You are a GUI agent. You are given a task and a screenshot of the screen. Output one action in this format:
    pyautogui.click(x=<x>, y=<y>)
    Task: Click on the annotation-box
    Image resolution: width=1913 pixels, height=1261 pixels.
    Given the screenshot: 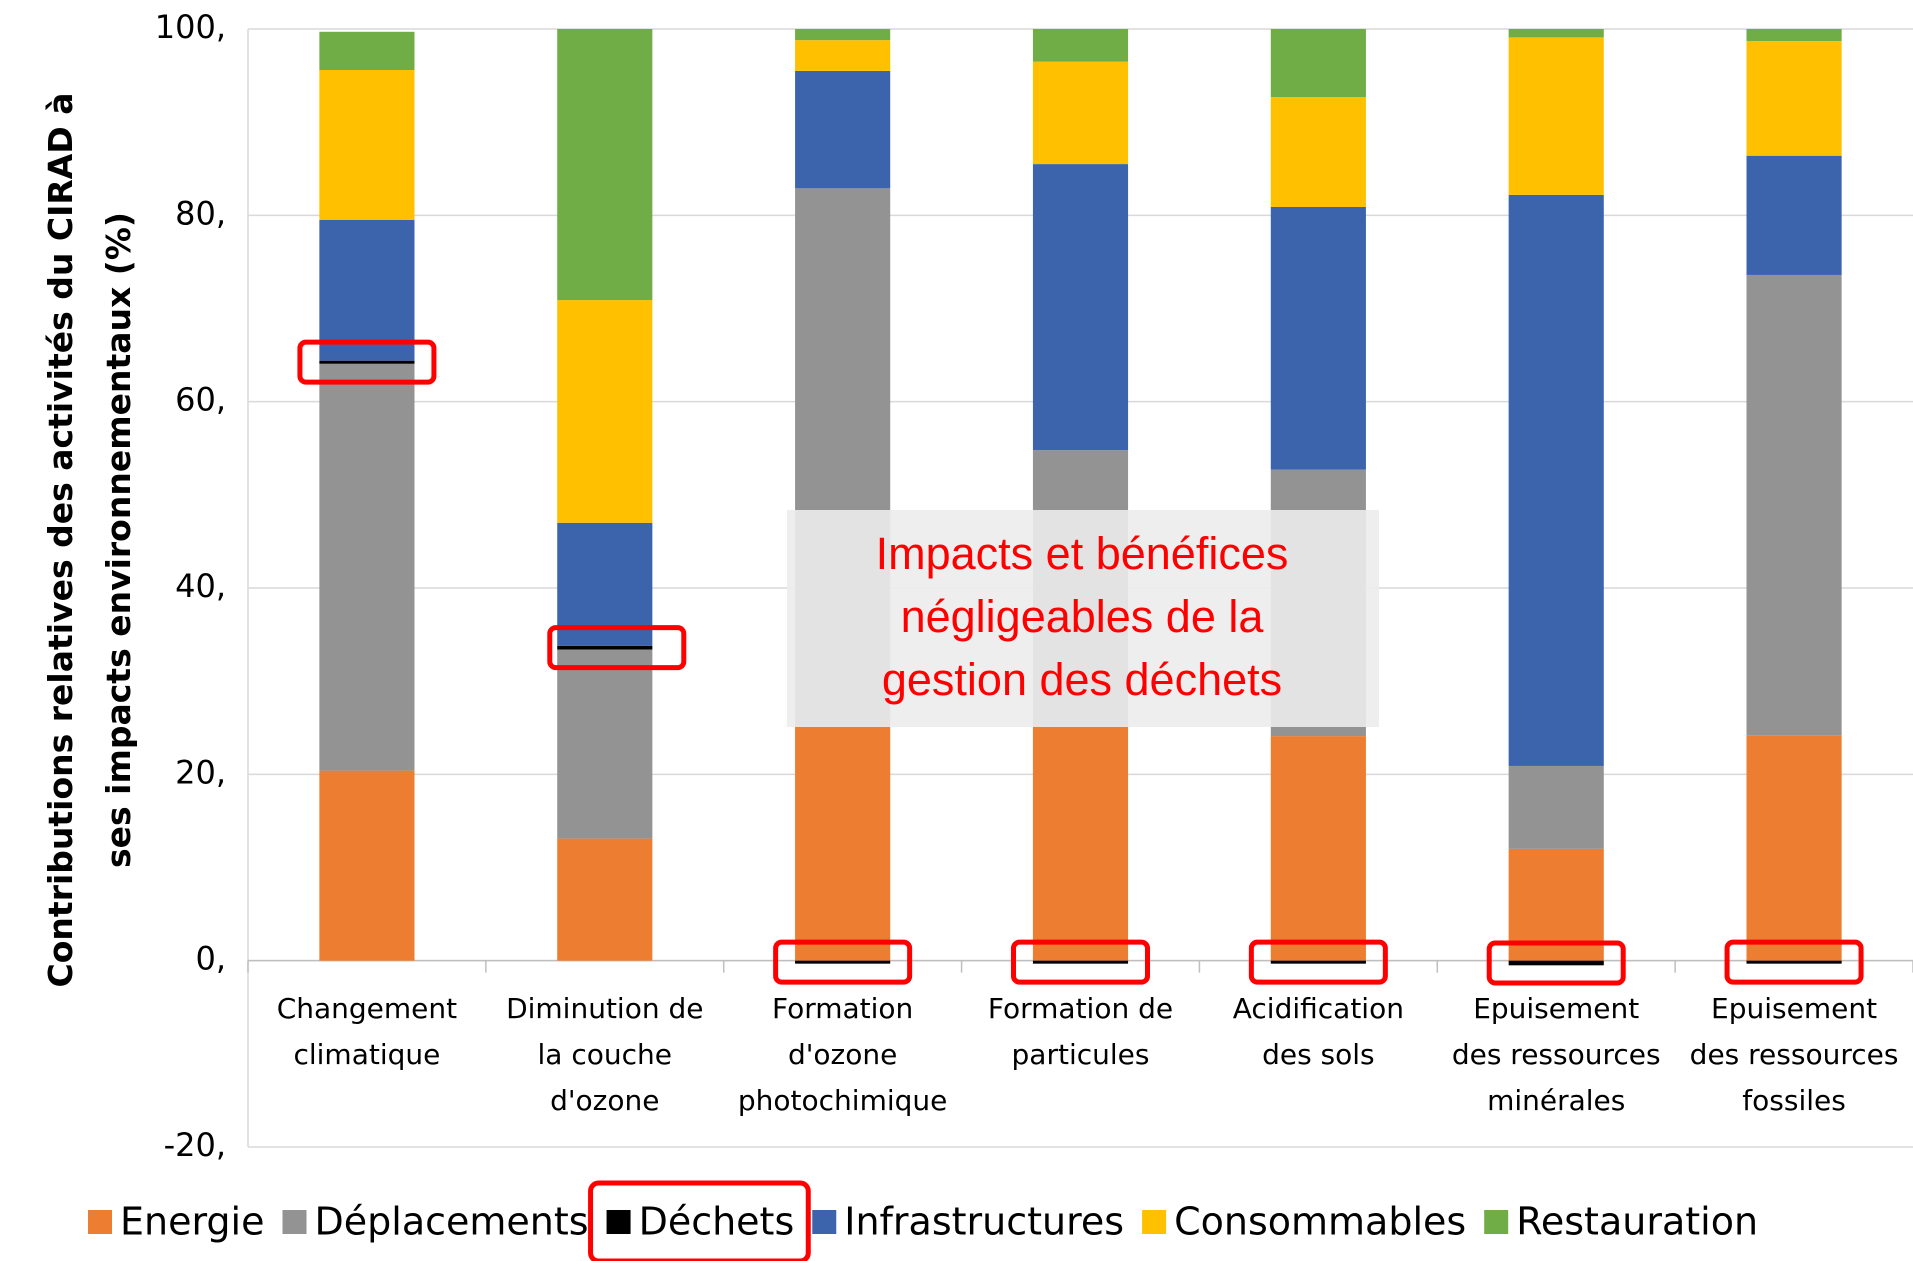 What is the action you would take?
    pyautogui.click(x=1083, y=618)
    